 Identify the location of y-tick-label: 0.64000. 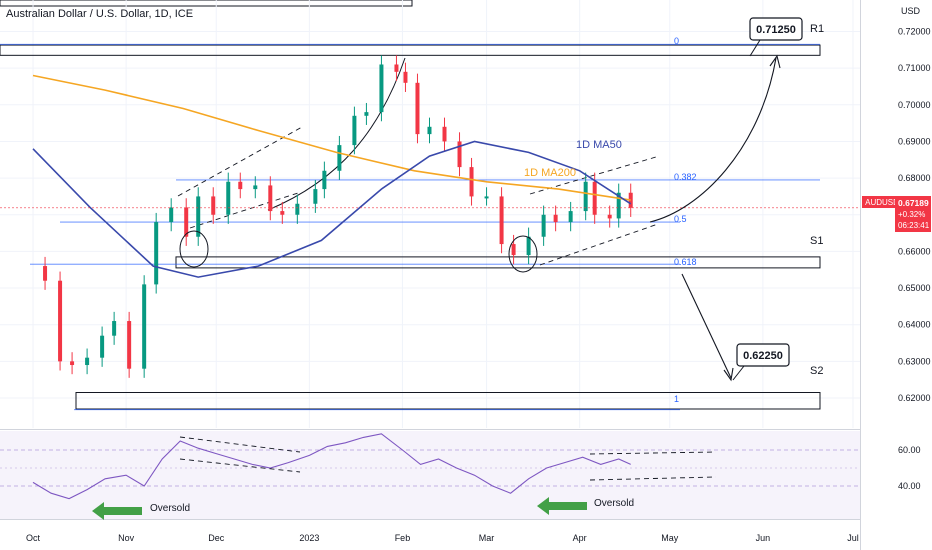
(914, 325).